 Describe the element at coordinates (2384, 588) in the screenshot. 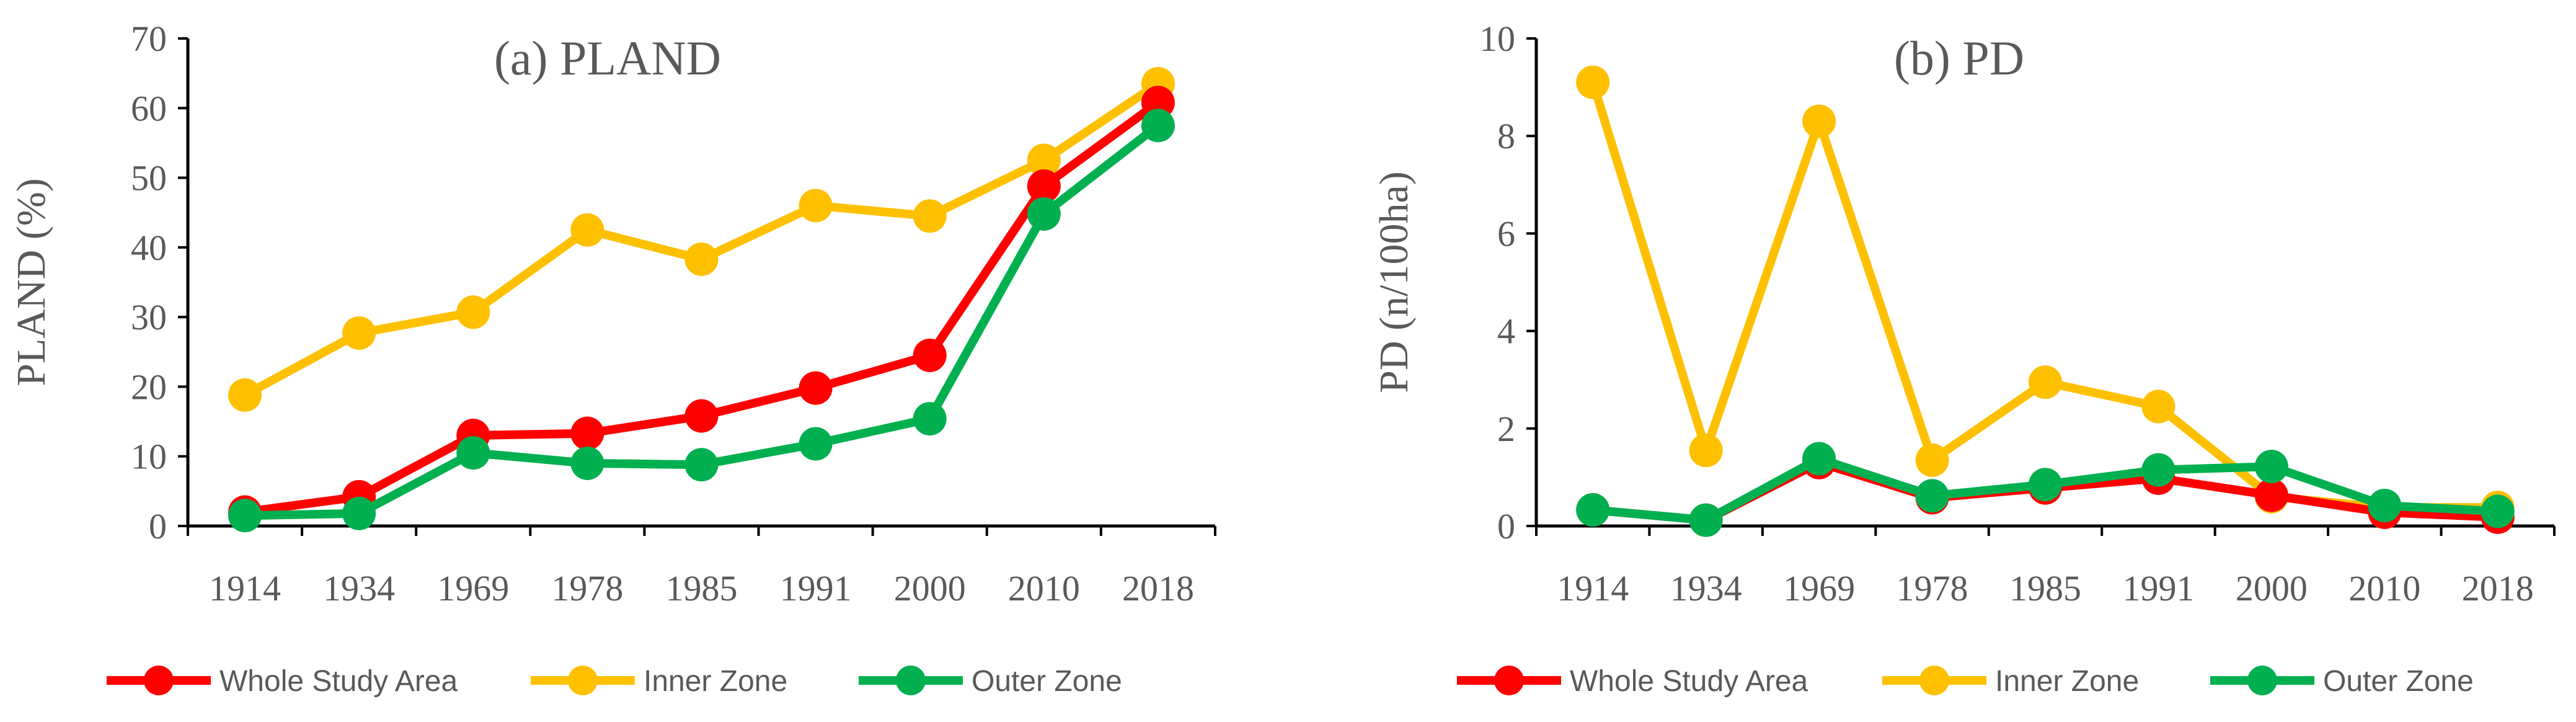

I see `x-tick-label-b: 2010` at that location.